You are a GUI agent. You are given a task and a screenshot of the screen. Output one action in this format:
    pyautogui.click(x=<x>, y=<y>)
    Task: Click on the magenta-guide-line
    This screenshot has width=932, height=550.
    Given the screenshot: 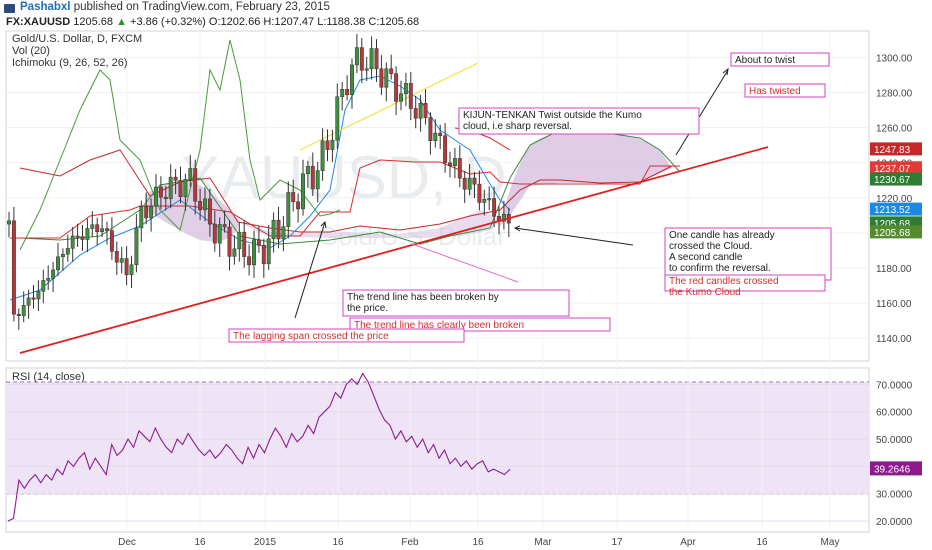 What is the action you would take?
    pyautogui.click(x=465, y=263)
    